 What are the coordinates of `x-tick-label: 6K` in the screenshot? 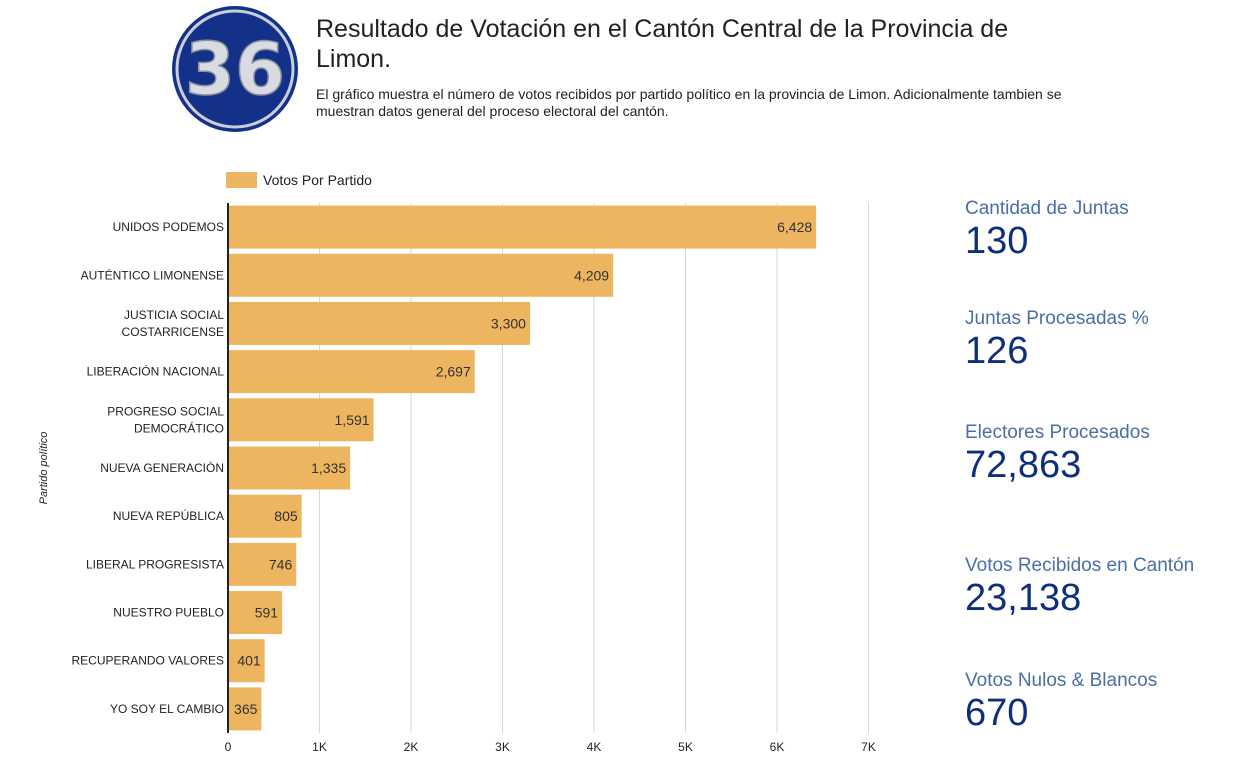 It's located at (777, 747).